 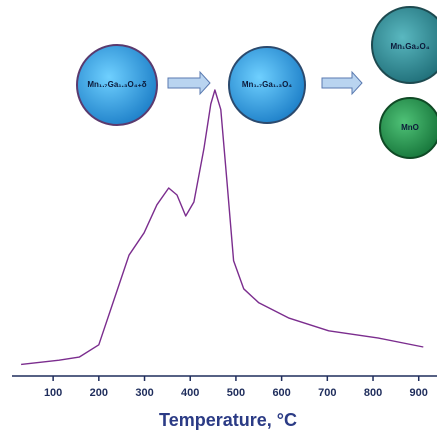 I want to click on x-tick-label: 600, so click(x=281, y=393).